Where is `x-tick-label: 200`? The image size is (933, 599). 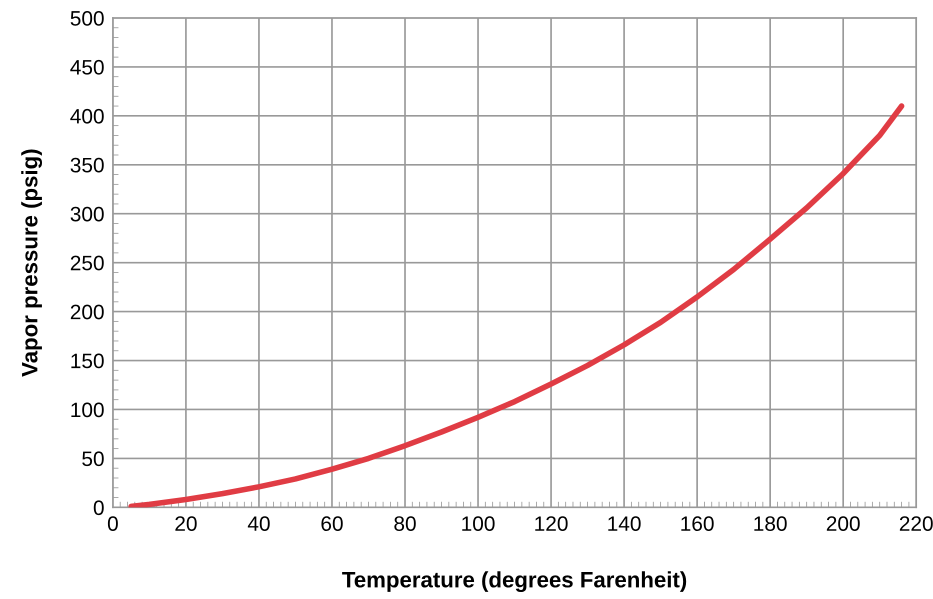
x-tick-label: 200 is located at coordinates (843, 523).